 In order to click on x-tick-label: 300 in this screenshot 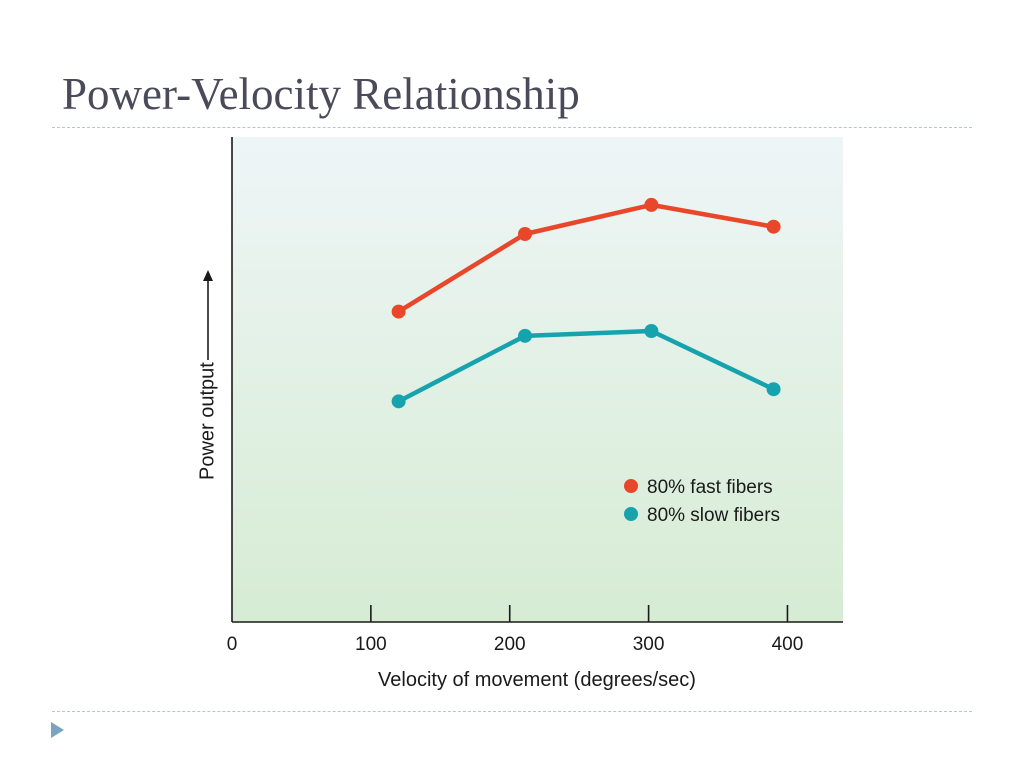, I will do `click(649, 644)`.